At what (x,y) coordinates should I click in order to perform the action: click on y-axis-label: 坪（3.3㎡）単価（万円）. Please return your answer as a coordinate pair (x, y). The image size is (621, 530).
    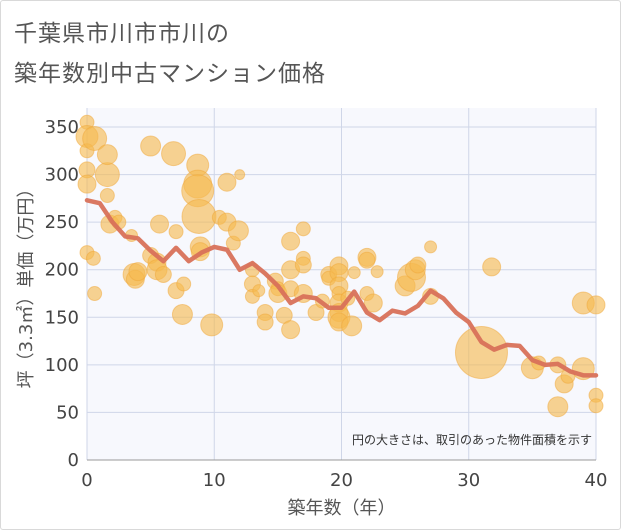
    Looking at the image, I should click on (26, 284).